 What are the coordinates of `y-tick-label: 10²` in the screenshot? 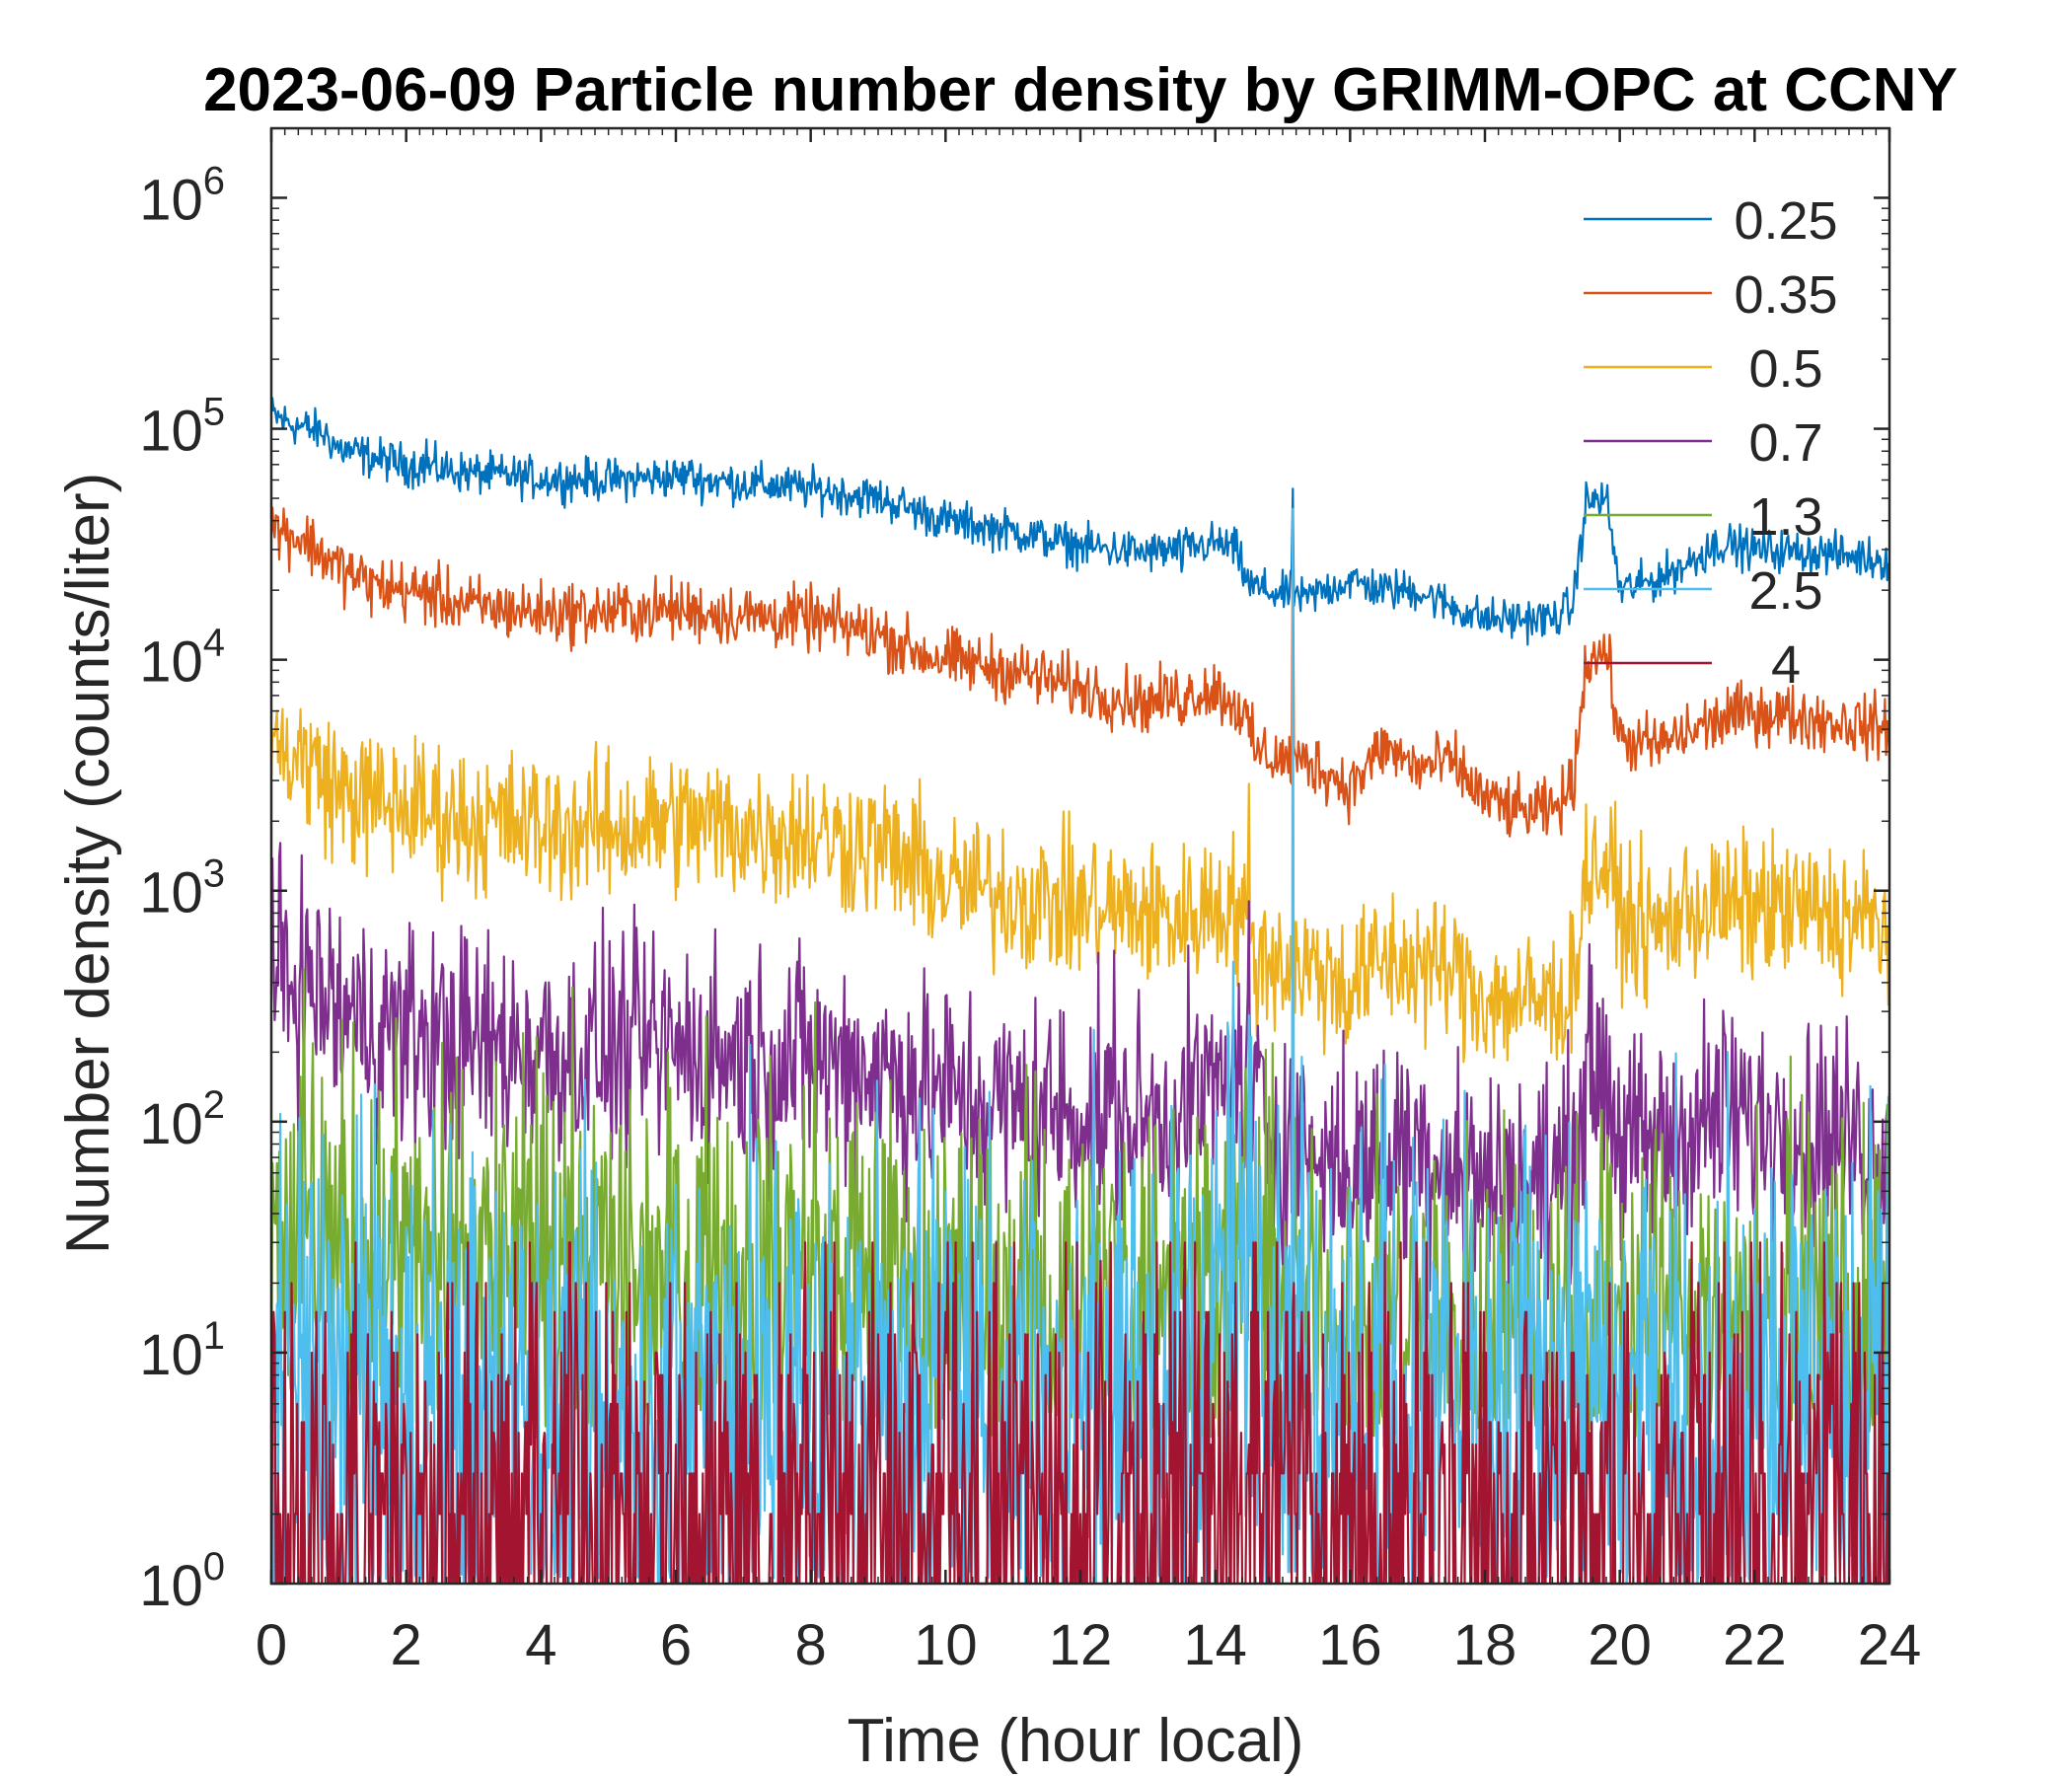 It's located at (182, 1120).